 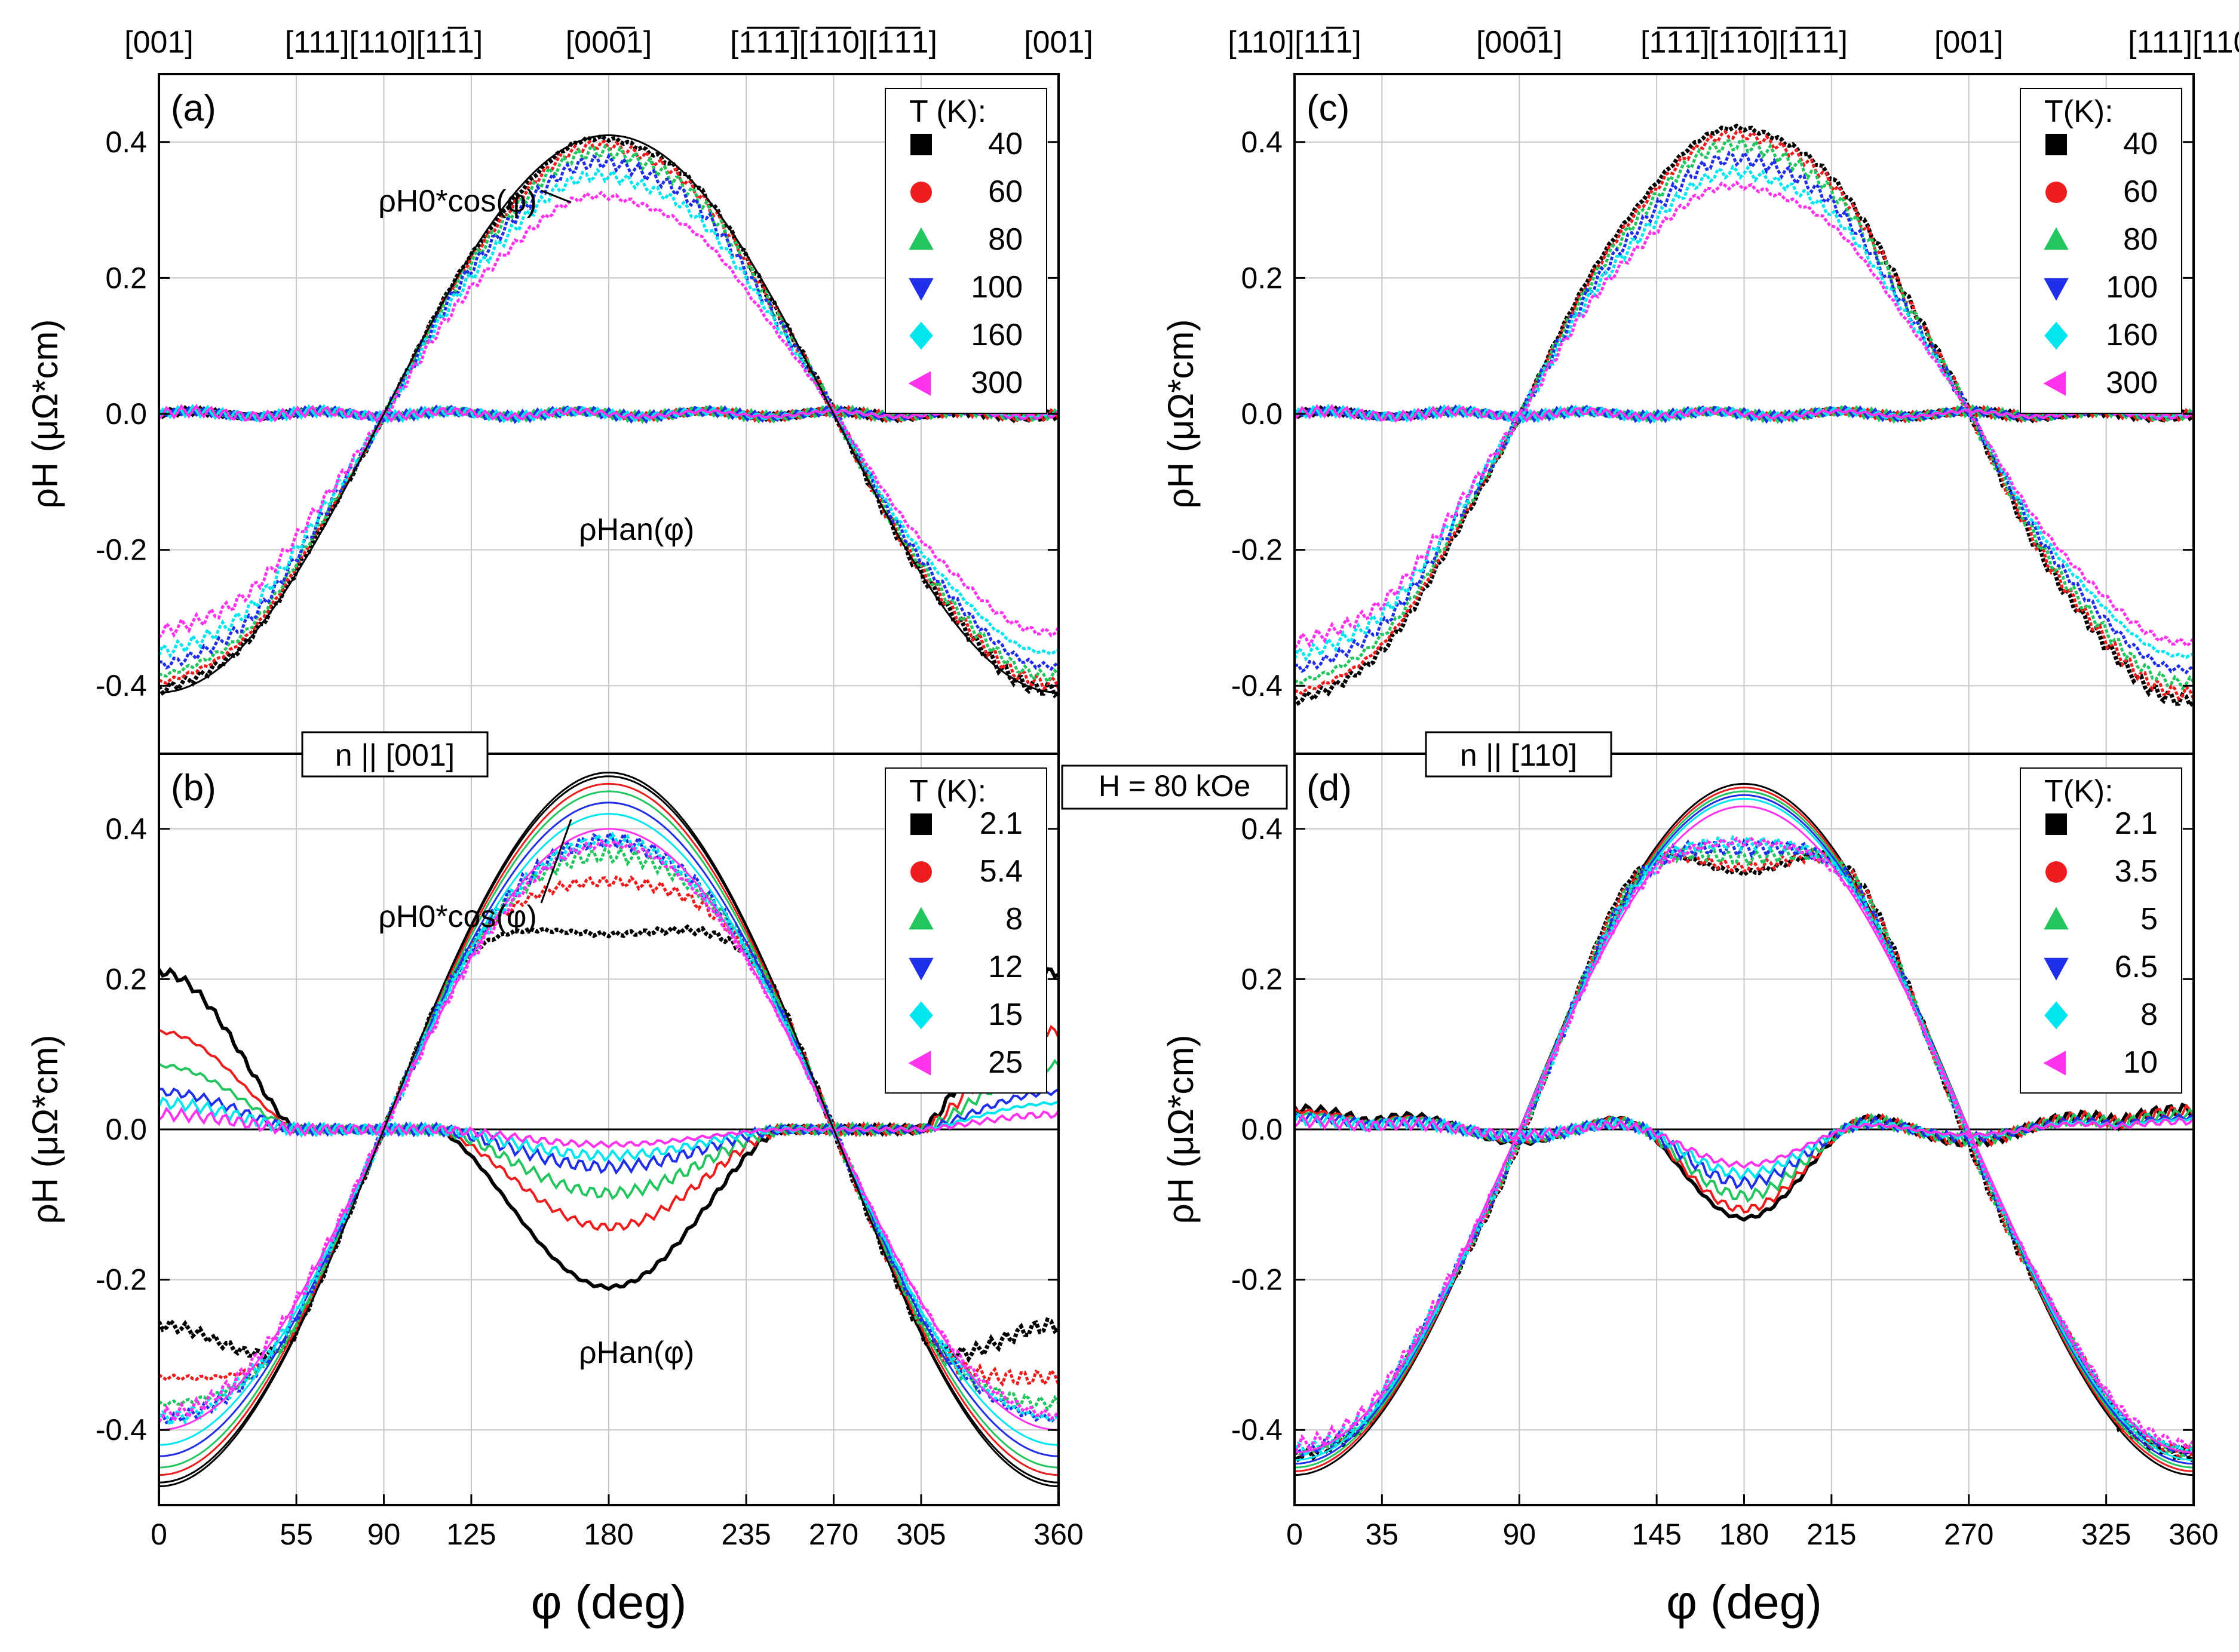 What do you see at coordinates (1005, 144) in the screenshot?
I see `legend-label-40: 40` at bounding box center [1005, 144].